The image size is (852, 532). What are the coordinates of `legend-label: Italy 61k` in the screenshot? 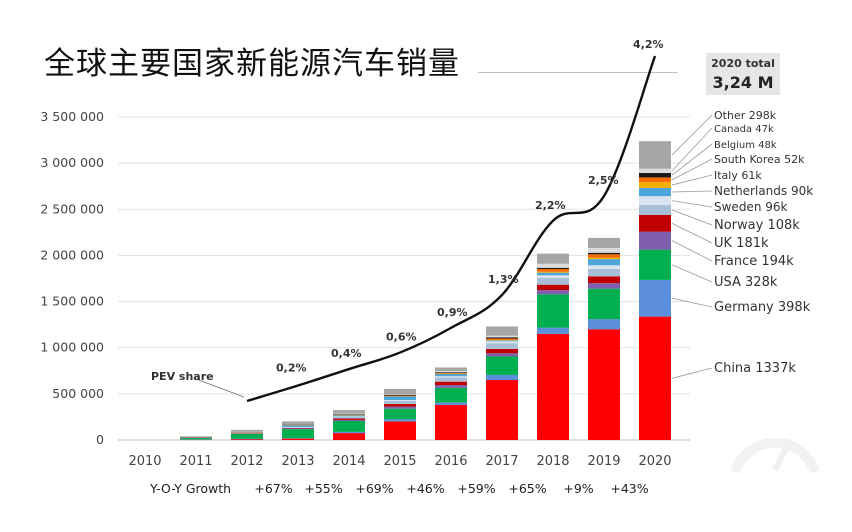 It's located at (738, 175).